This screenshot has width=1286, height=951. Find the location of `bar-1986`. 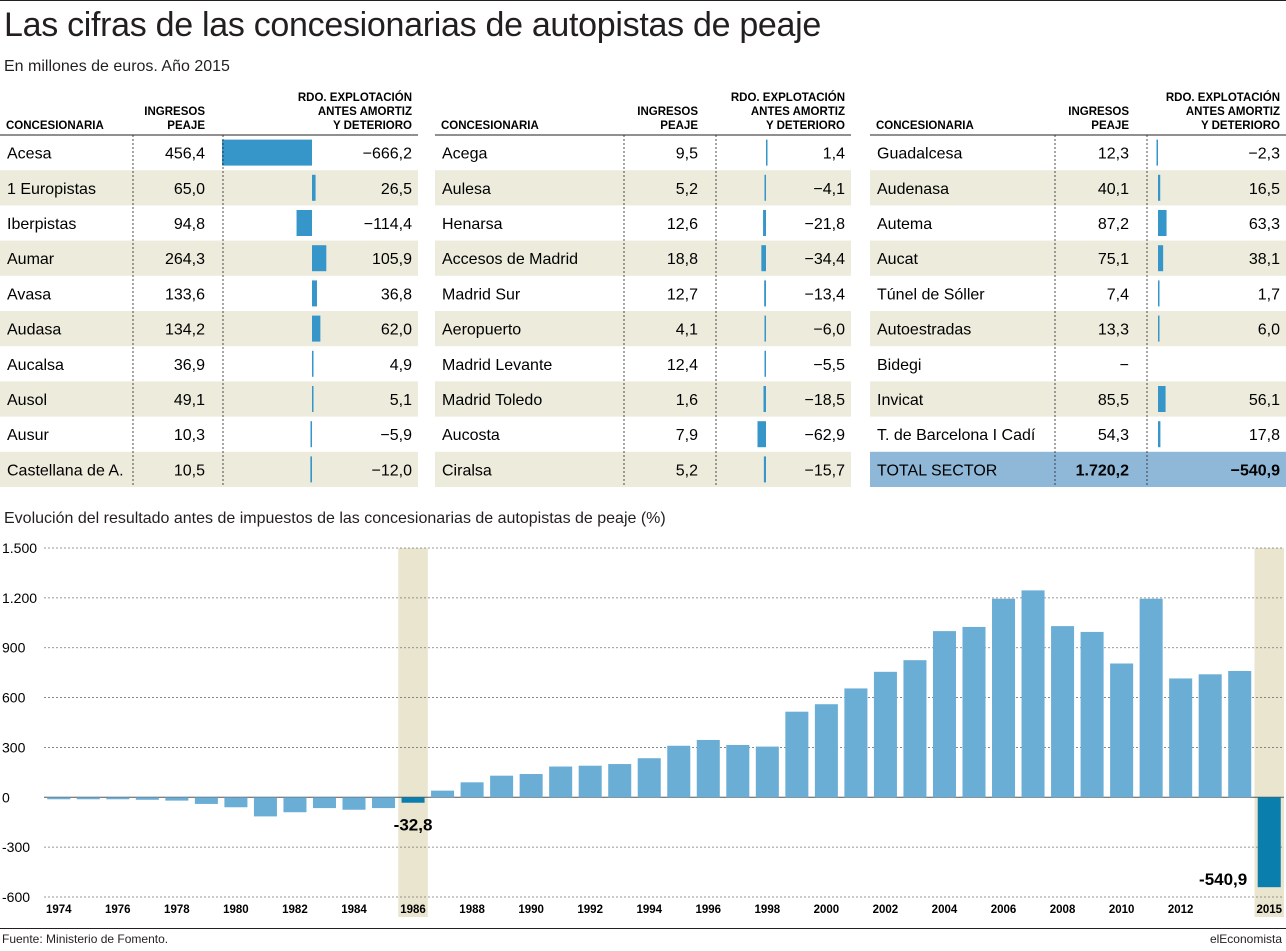

bar-1986 is located at coordinates (413, 800).